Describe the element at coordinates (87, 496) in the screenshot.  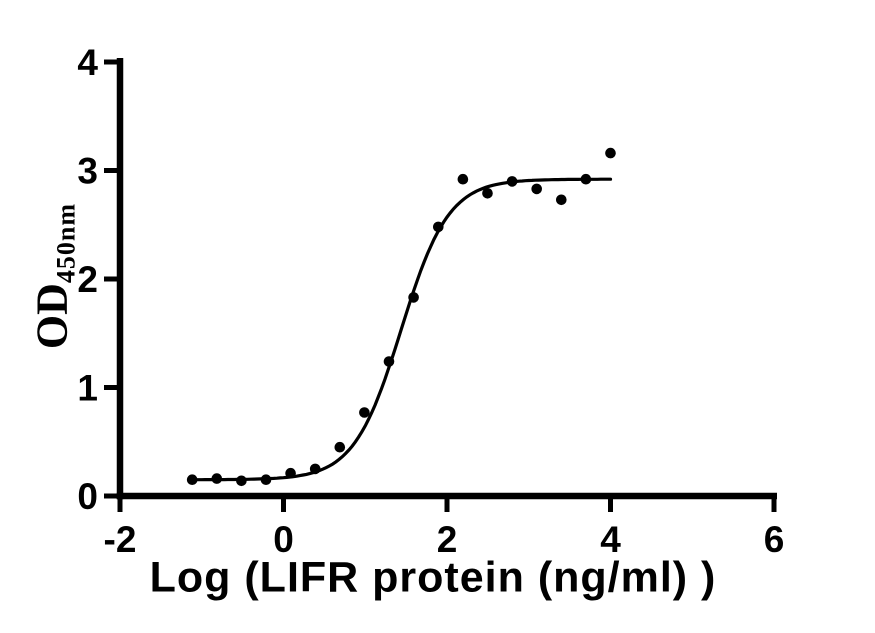
I see `y-tick-label: 0` at that location.